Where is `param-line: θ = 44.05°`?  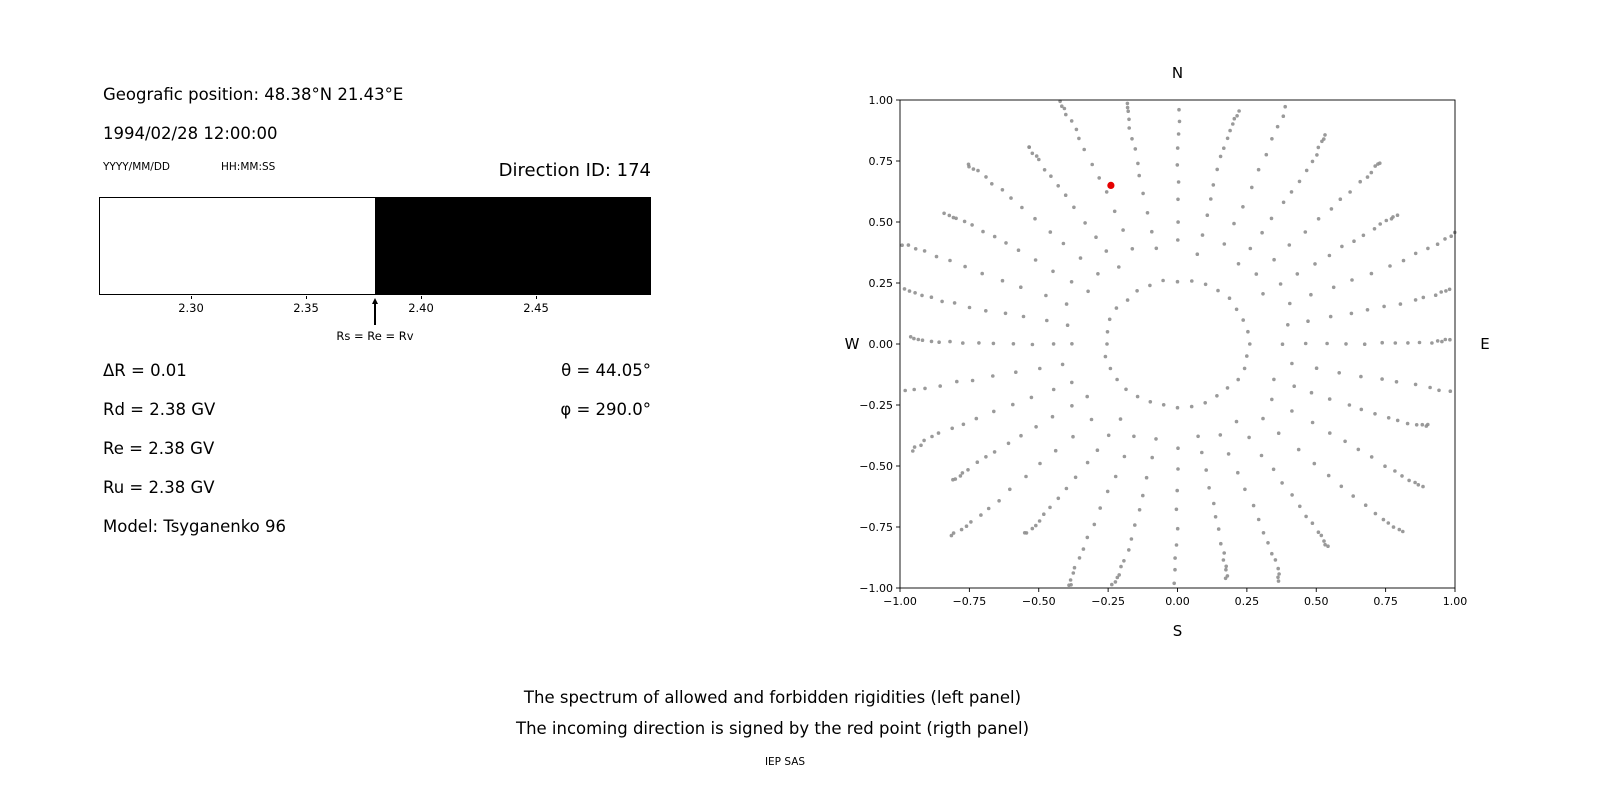 param-line: θ = 44.05° is located at coordinates (606, 370).